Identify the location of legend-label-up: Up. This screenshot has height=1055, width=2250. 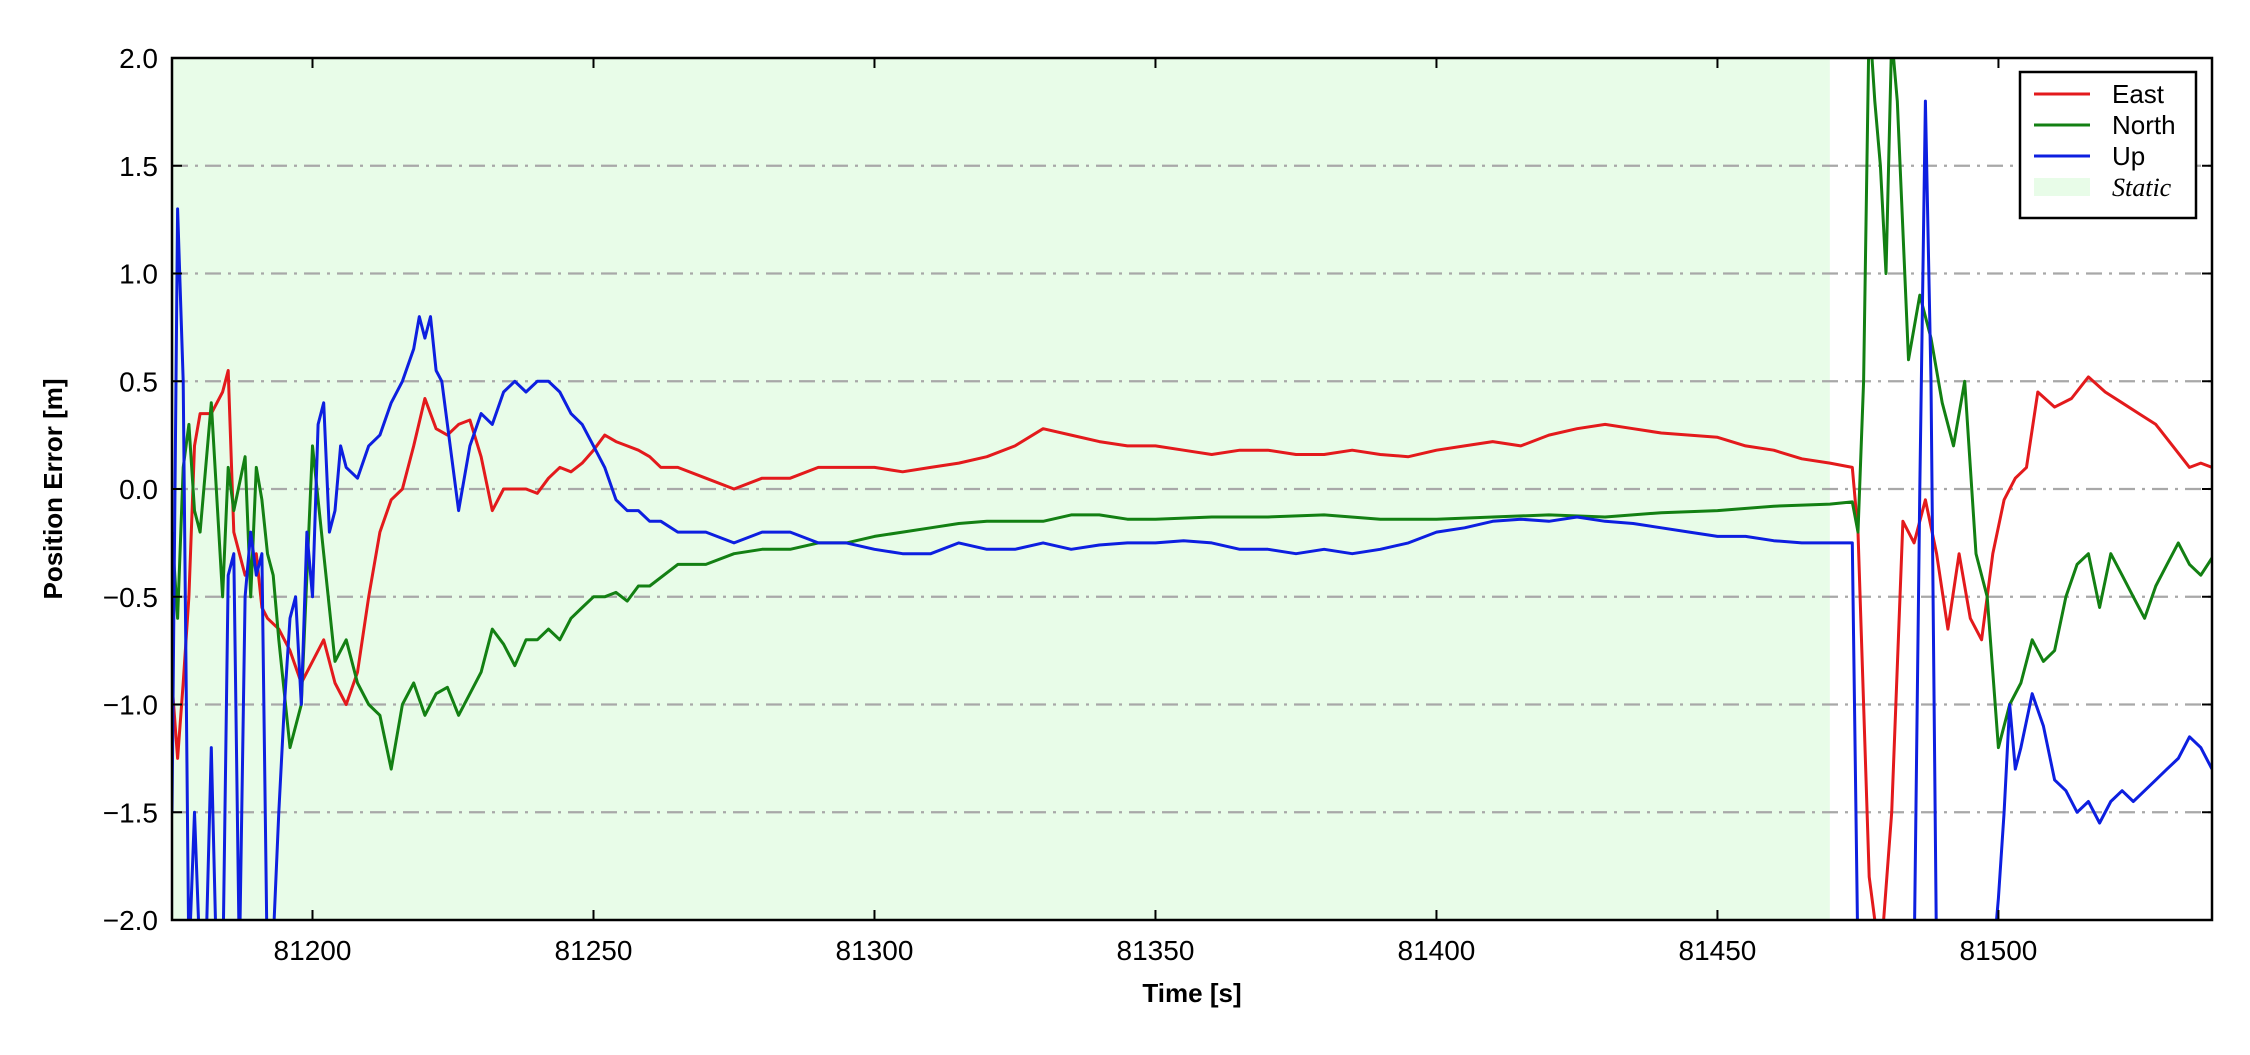
(2128, 156).